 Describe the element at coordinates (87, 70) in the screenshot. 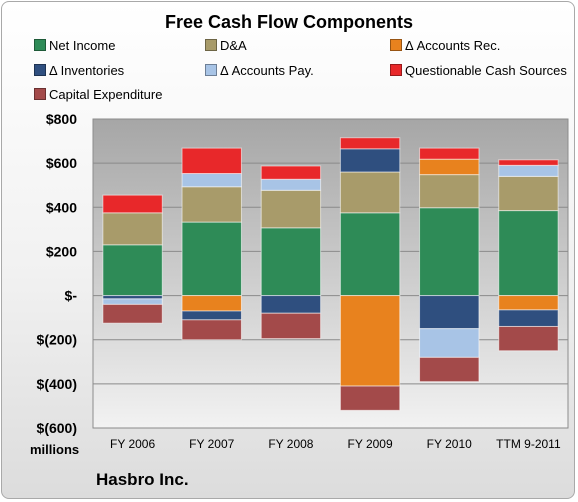

I see `legend-label: Δ Inventories` at that location.